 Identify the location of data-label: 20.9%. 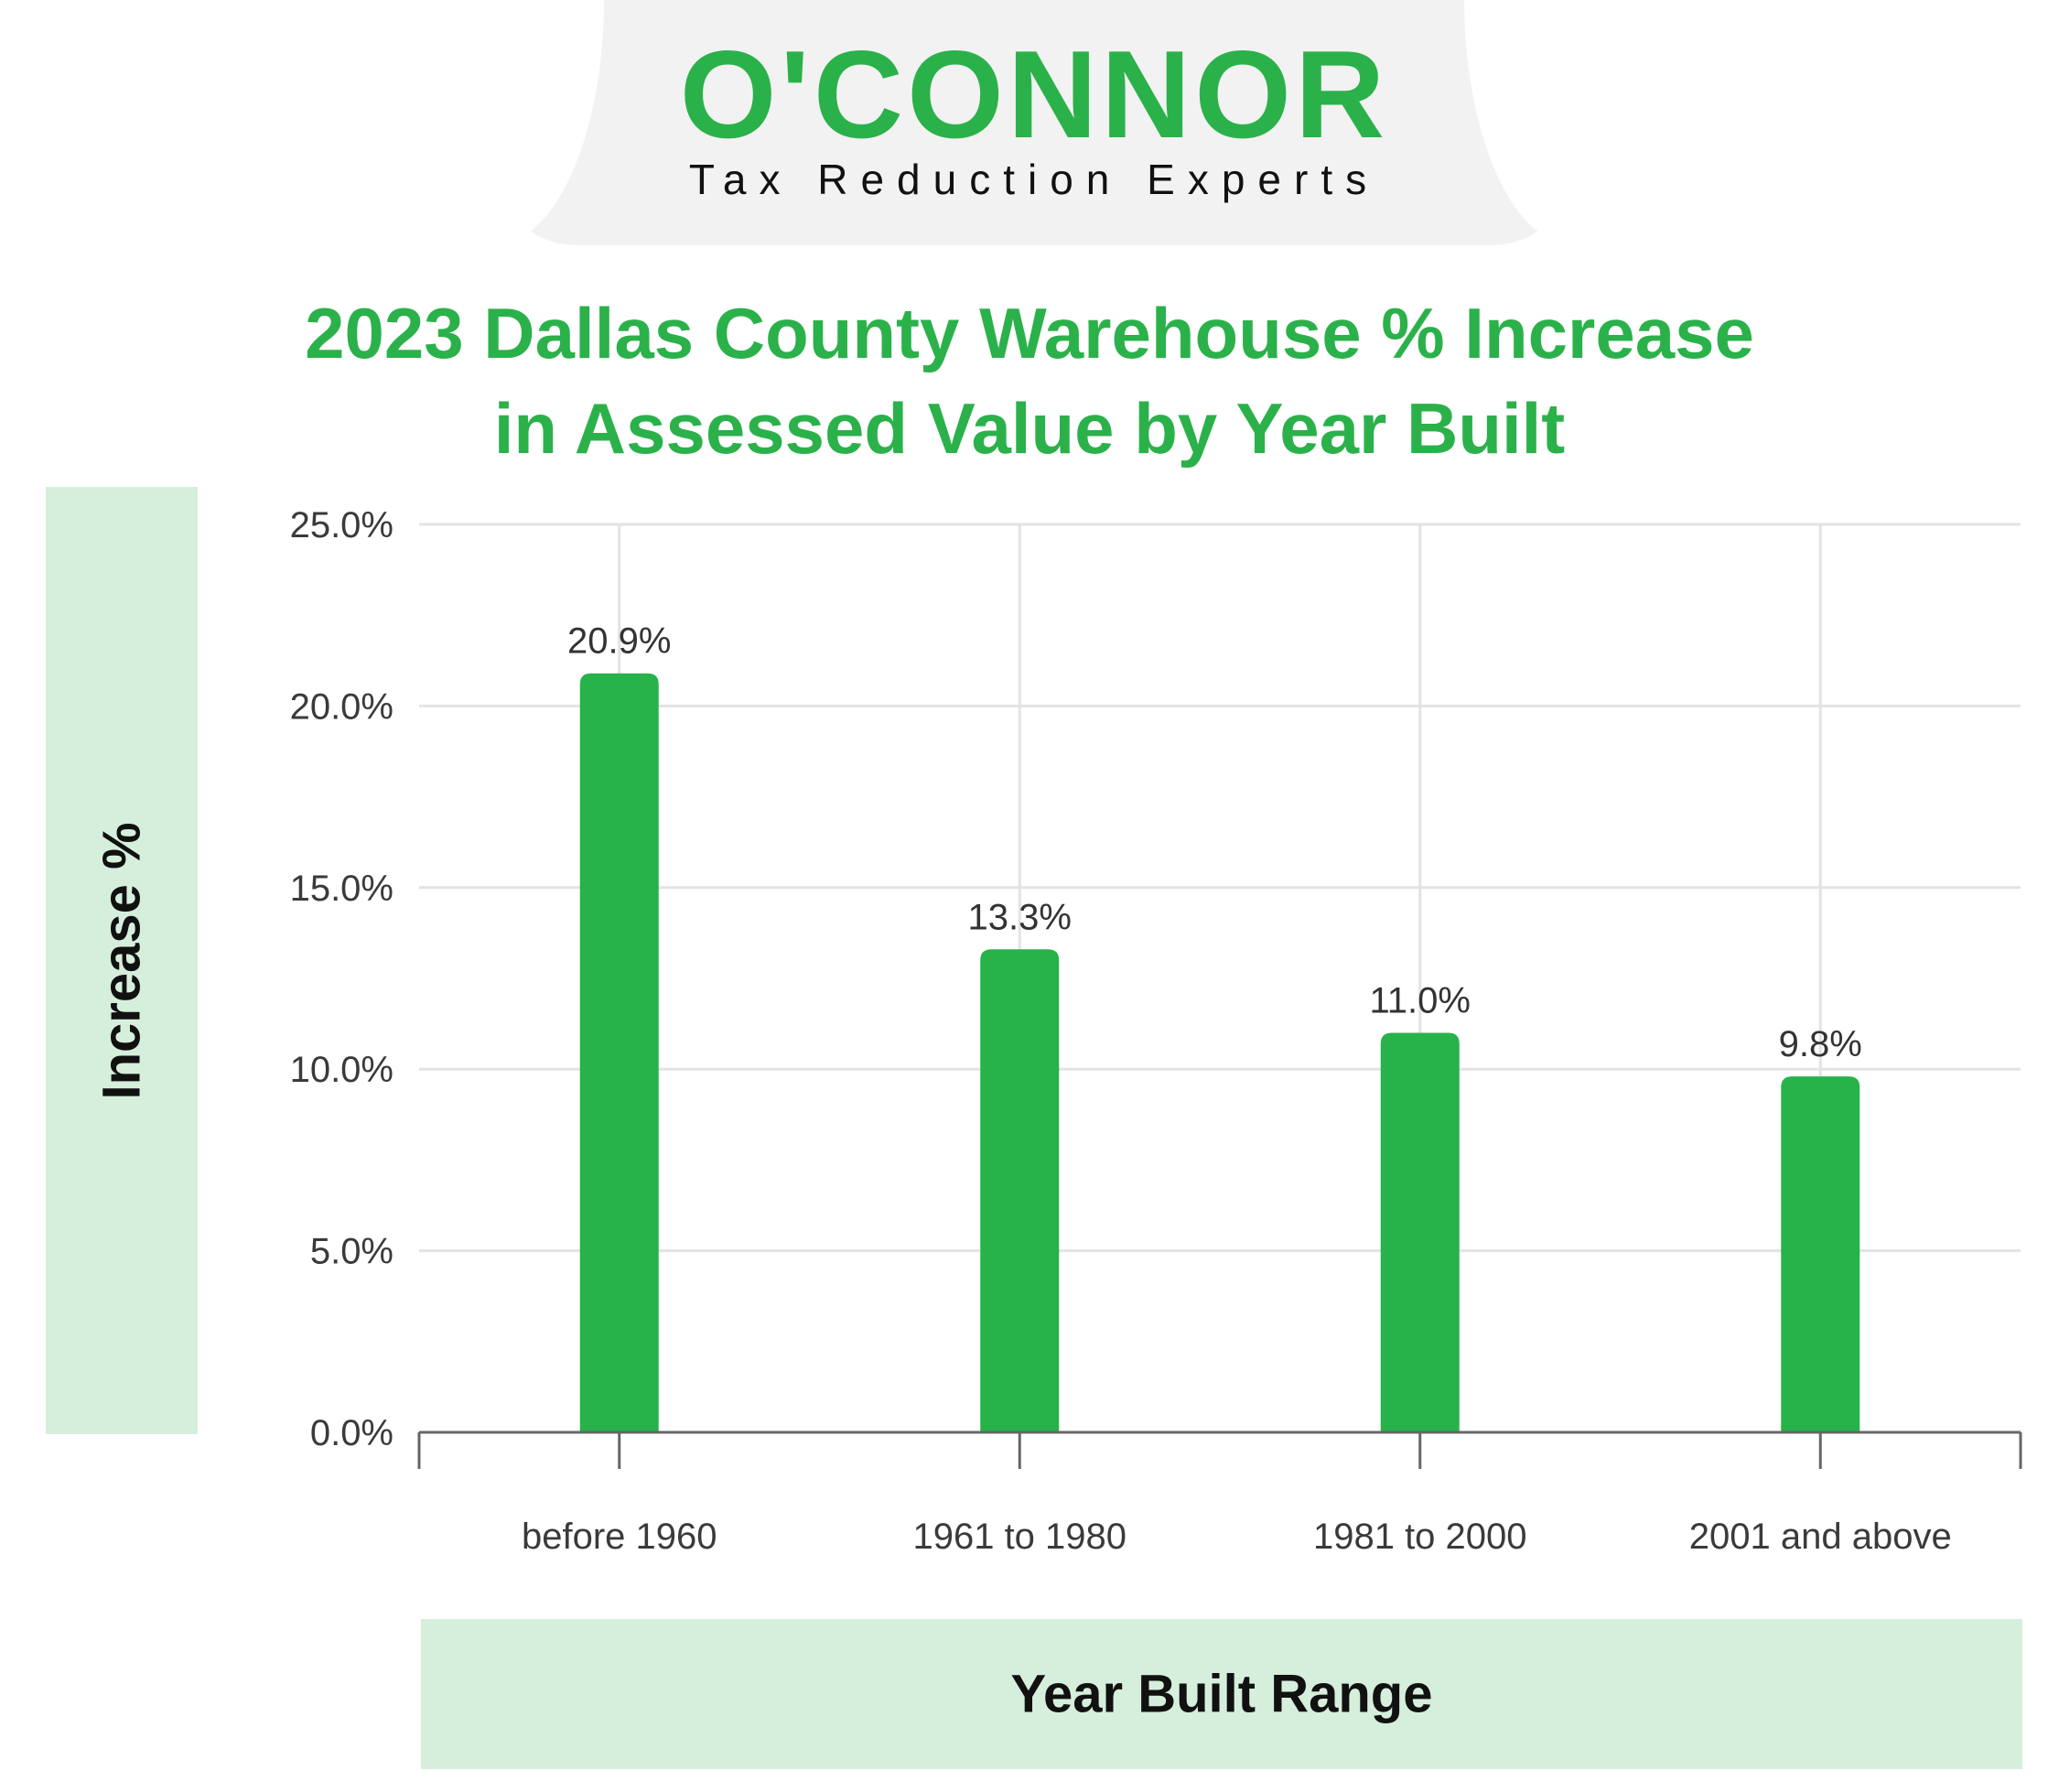
(619, 641).